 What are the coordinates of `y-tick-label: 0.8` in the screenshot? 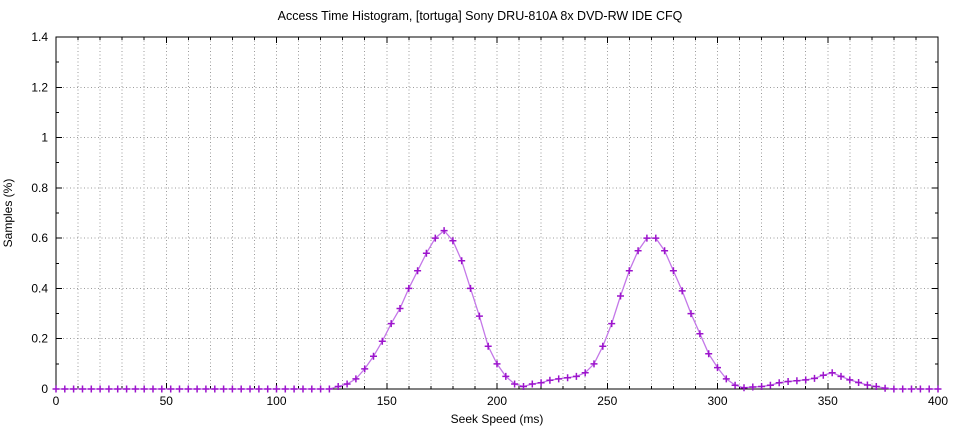 It's located at (39, 188).